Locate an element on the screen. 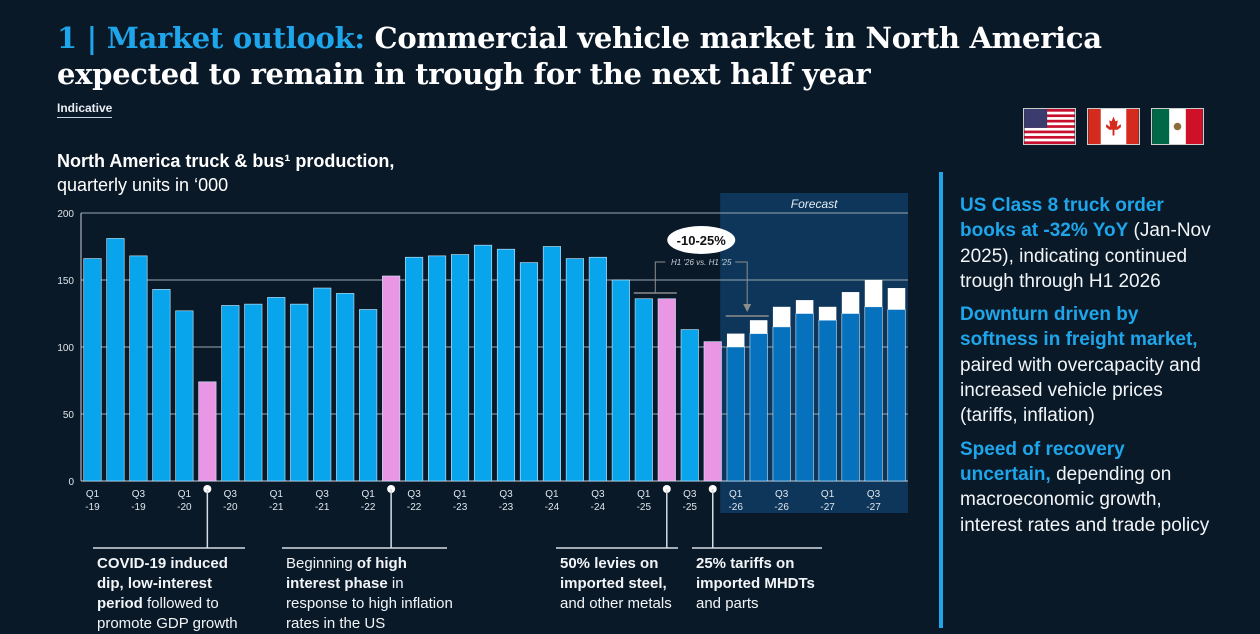 The image size is (1260, 634). annotation-segment: and parts is located at coordinates (727, 603).